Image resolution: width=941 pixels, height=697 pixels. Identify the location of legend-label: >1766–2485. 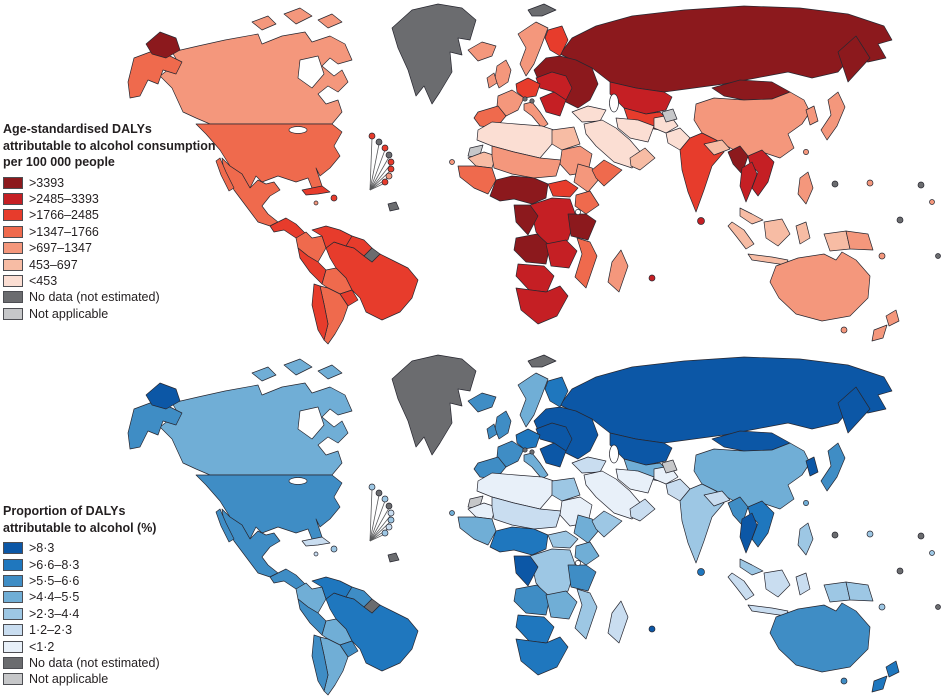
(64, 215).